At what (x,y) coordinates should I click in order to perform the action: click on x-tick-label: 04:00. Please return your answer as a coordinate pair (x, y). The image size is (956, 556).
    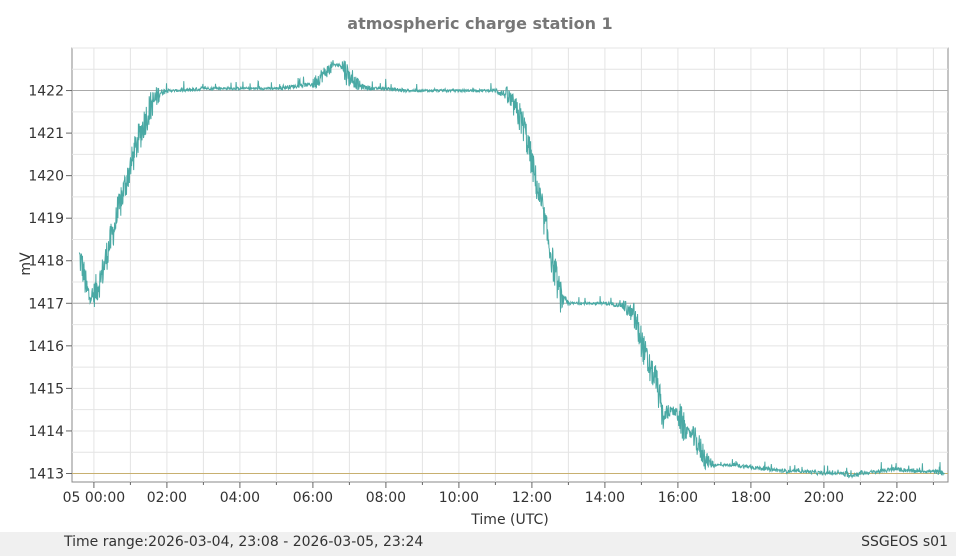
    Looking at the image, I should click on (240, 498).